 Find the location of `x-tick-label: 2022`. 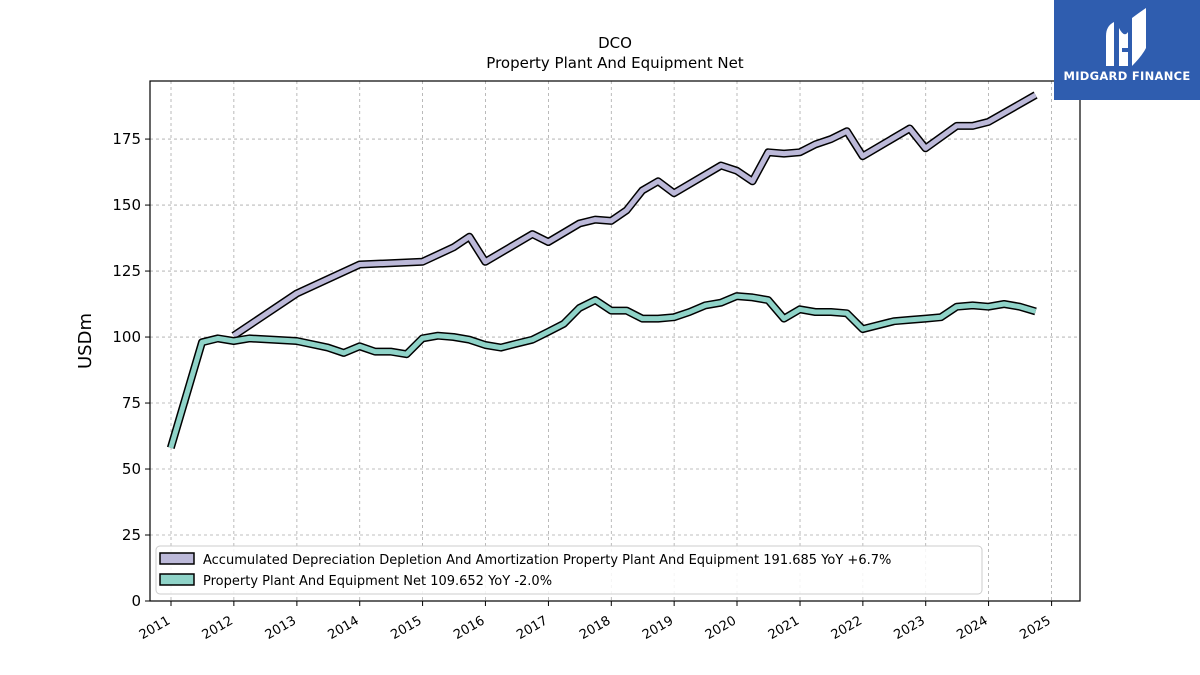

x-tick-label: 2022 is located at coordinates (847, 628).